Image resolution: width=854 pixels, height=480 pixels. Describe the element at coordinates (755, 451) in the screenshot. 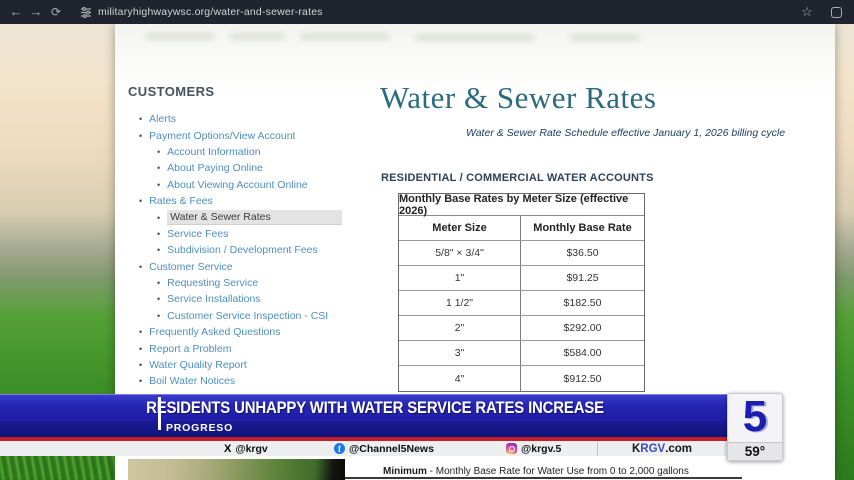

I see `temperature-readout: 59°` at that location.